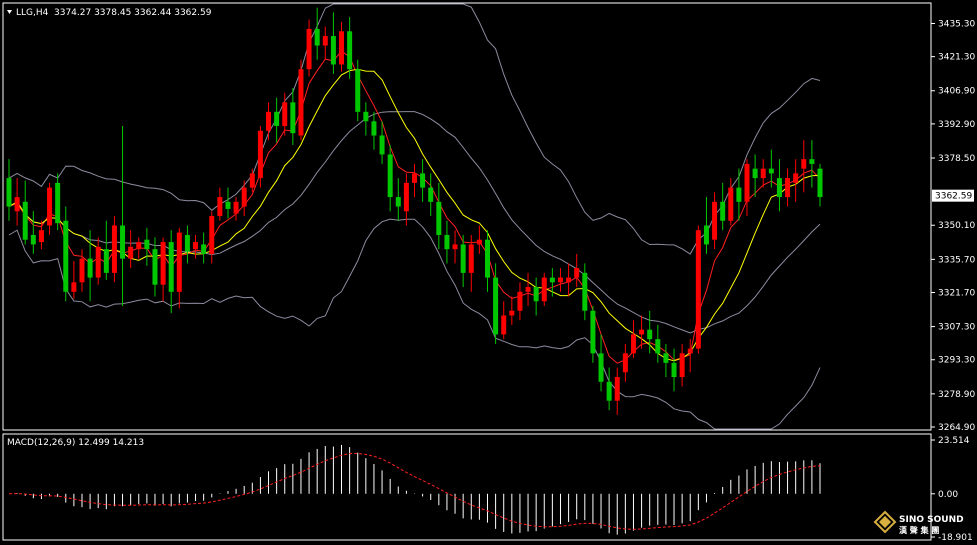 The width and height of the screenshot is (977, 545). What do you see at coordinates (9, 12) in the screenshot?
I see `symbol-dropdown-icon` at bounding box center [9, 12].